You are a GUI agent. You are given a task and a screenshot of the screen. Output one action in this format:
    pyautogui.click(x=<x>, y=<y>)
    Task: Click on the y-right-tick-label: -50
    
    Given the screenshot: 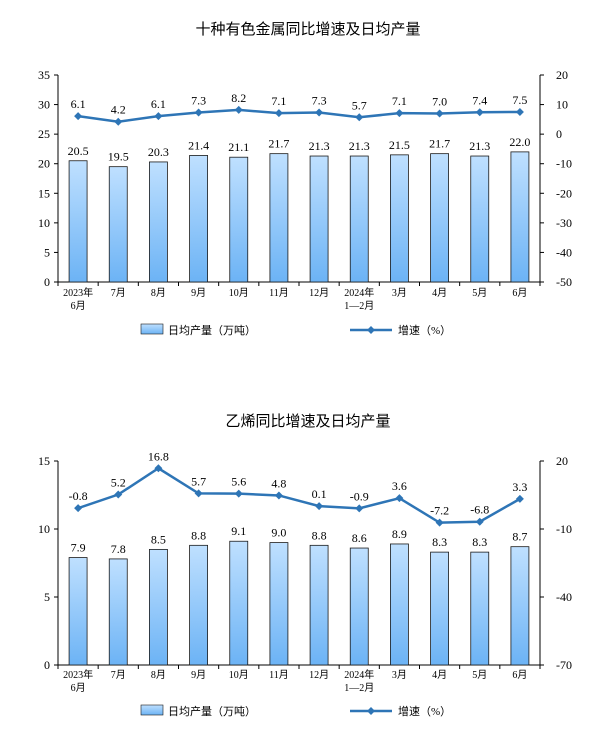 What is the action you would take?
    pyautogui.click(x=564, y=282)
    